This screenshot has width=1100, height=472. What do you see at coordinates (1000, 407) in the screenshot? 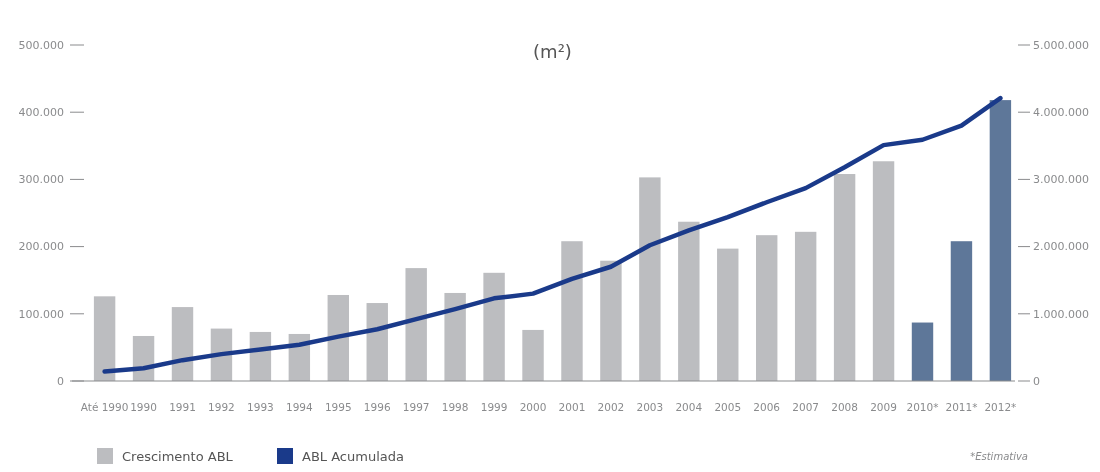
I see `x-tick-label: 2012*` at bounding box center [1000, 407].